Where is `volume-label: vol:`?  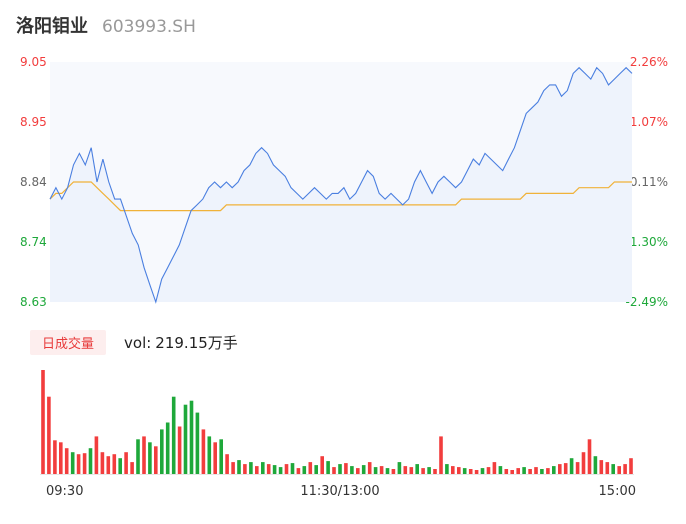 volume-label: vol: is located at coordinates (138, 343).